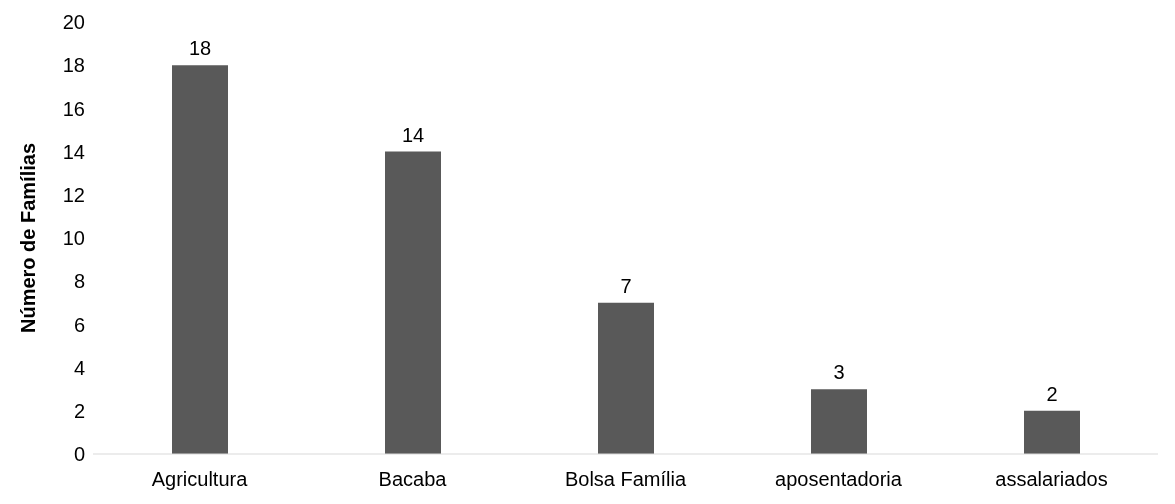  Describe the element at coordinates (73, 151) in the screenshot. I see `y-tick-label: 14` at that location.